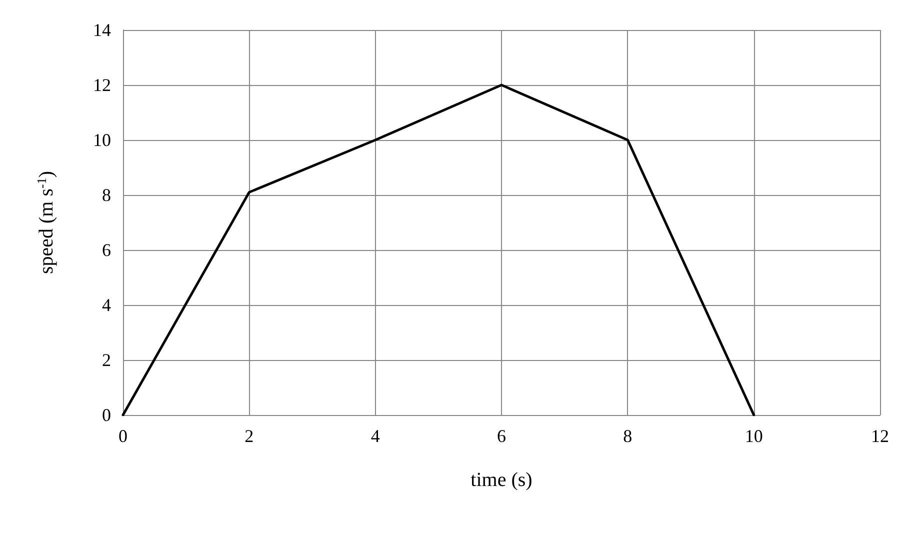  I want to click on x-tick-label: 0, so click(123, 436).